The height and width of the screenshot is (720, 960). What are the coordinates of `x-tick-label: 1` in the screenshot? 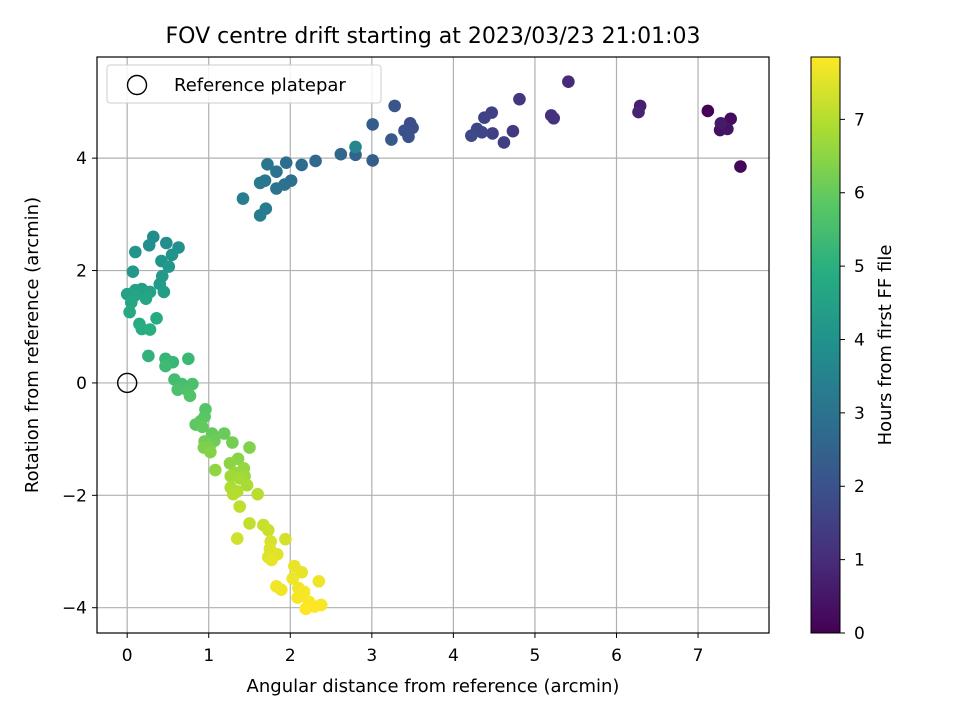 It's located at (208, 656).